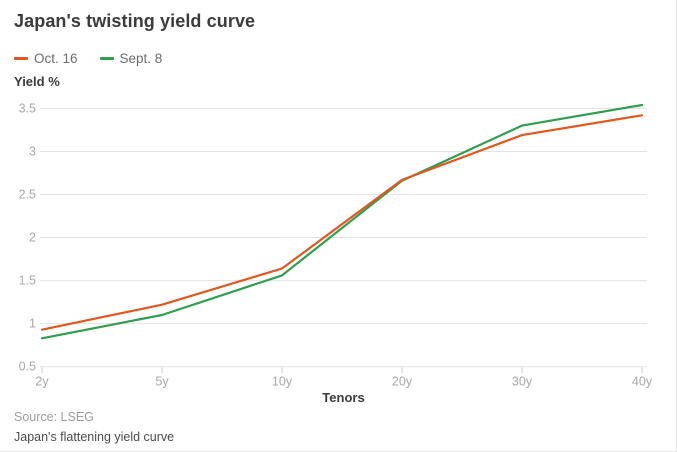 This screenshot has height=452, width=677. Describe the element at coordinates (32, 238) in the screenshot. I see `y-tick-label: 2` at that location.